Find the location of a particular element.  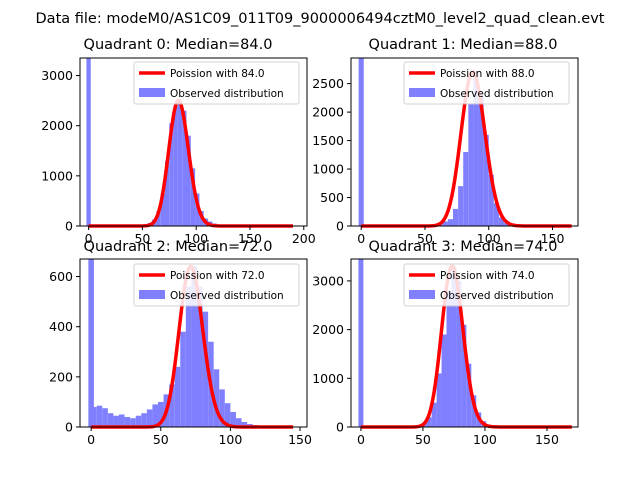

quadrant-3-xtick-label-0: 0 is located at coordinates (361, 439).